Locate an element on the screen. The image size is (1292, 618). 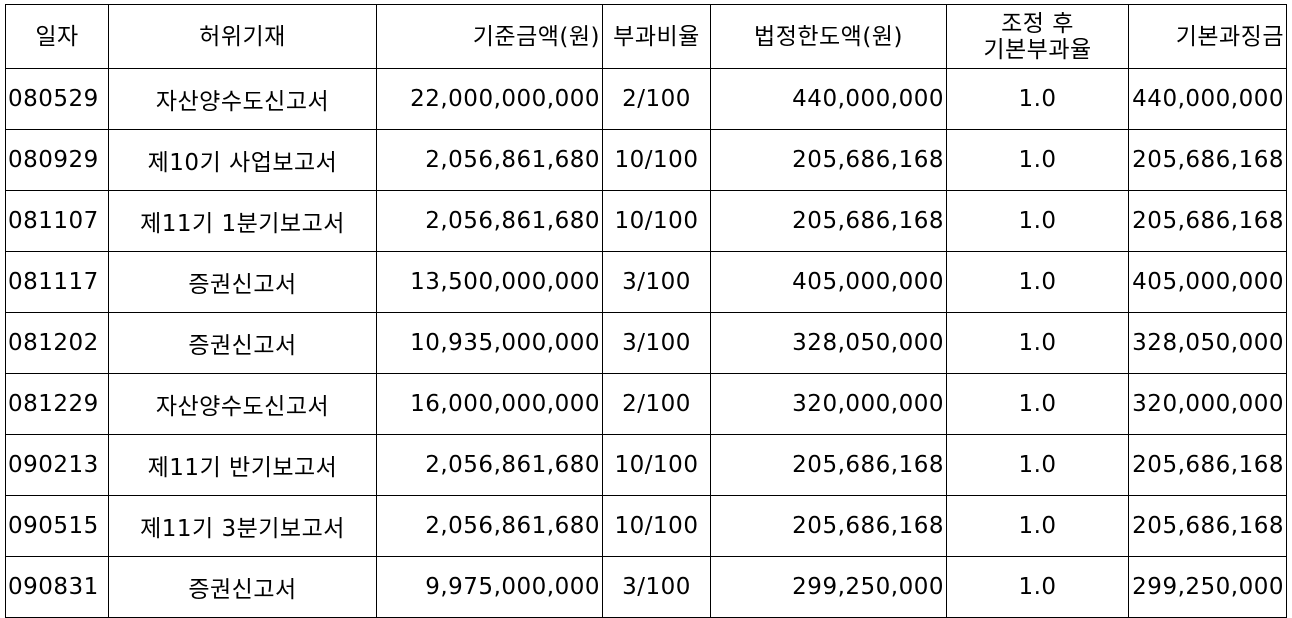
cell-false-entry: 제10기 사업보고서 is located at coordinates (242, 160).